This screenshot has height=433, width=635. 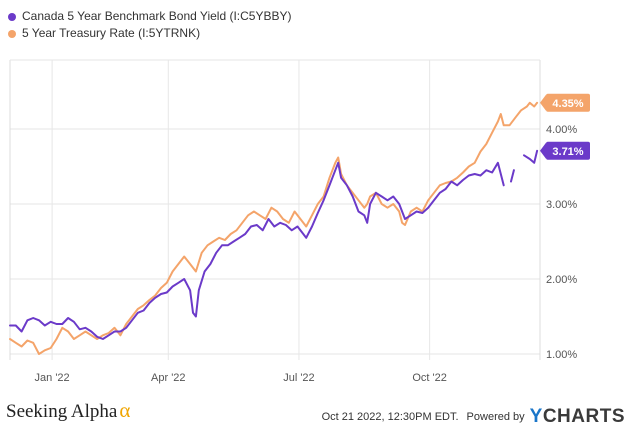 What do you see at coordinates (495, 417) in the screenshot?
I see `powered-by-label: Powered by` at bounding box center [495, 417].